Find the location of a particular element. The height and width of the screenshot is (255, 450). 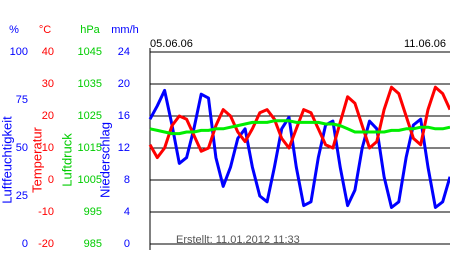

y-tick-label: 10 is located at coordinates (48, 148).